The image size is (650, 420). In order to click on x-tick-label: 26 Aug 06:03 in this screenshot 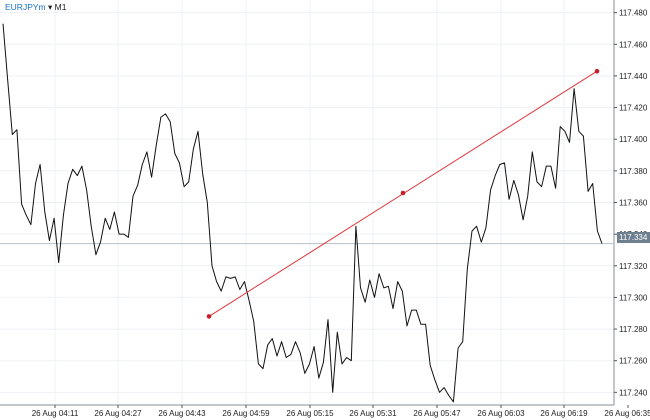, I will do `click(501, 413)`.